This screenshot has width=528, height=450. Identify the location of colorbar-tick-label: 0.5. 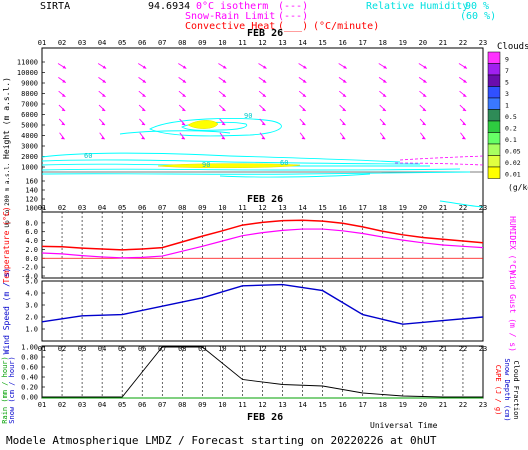
(511, 117).